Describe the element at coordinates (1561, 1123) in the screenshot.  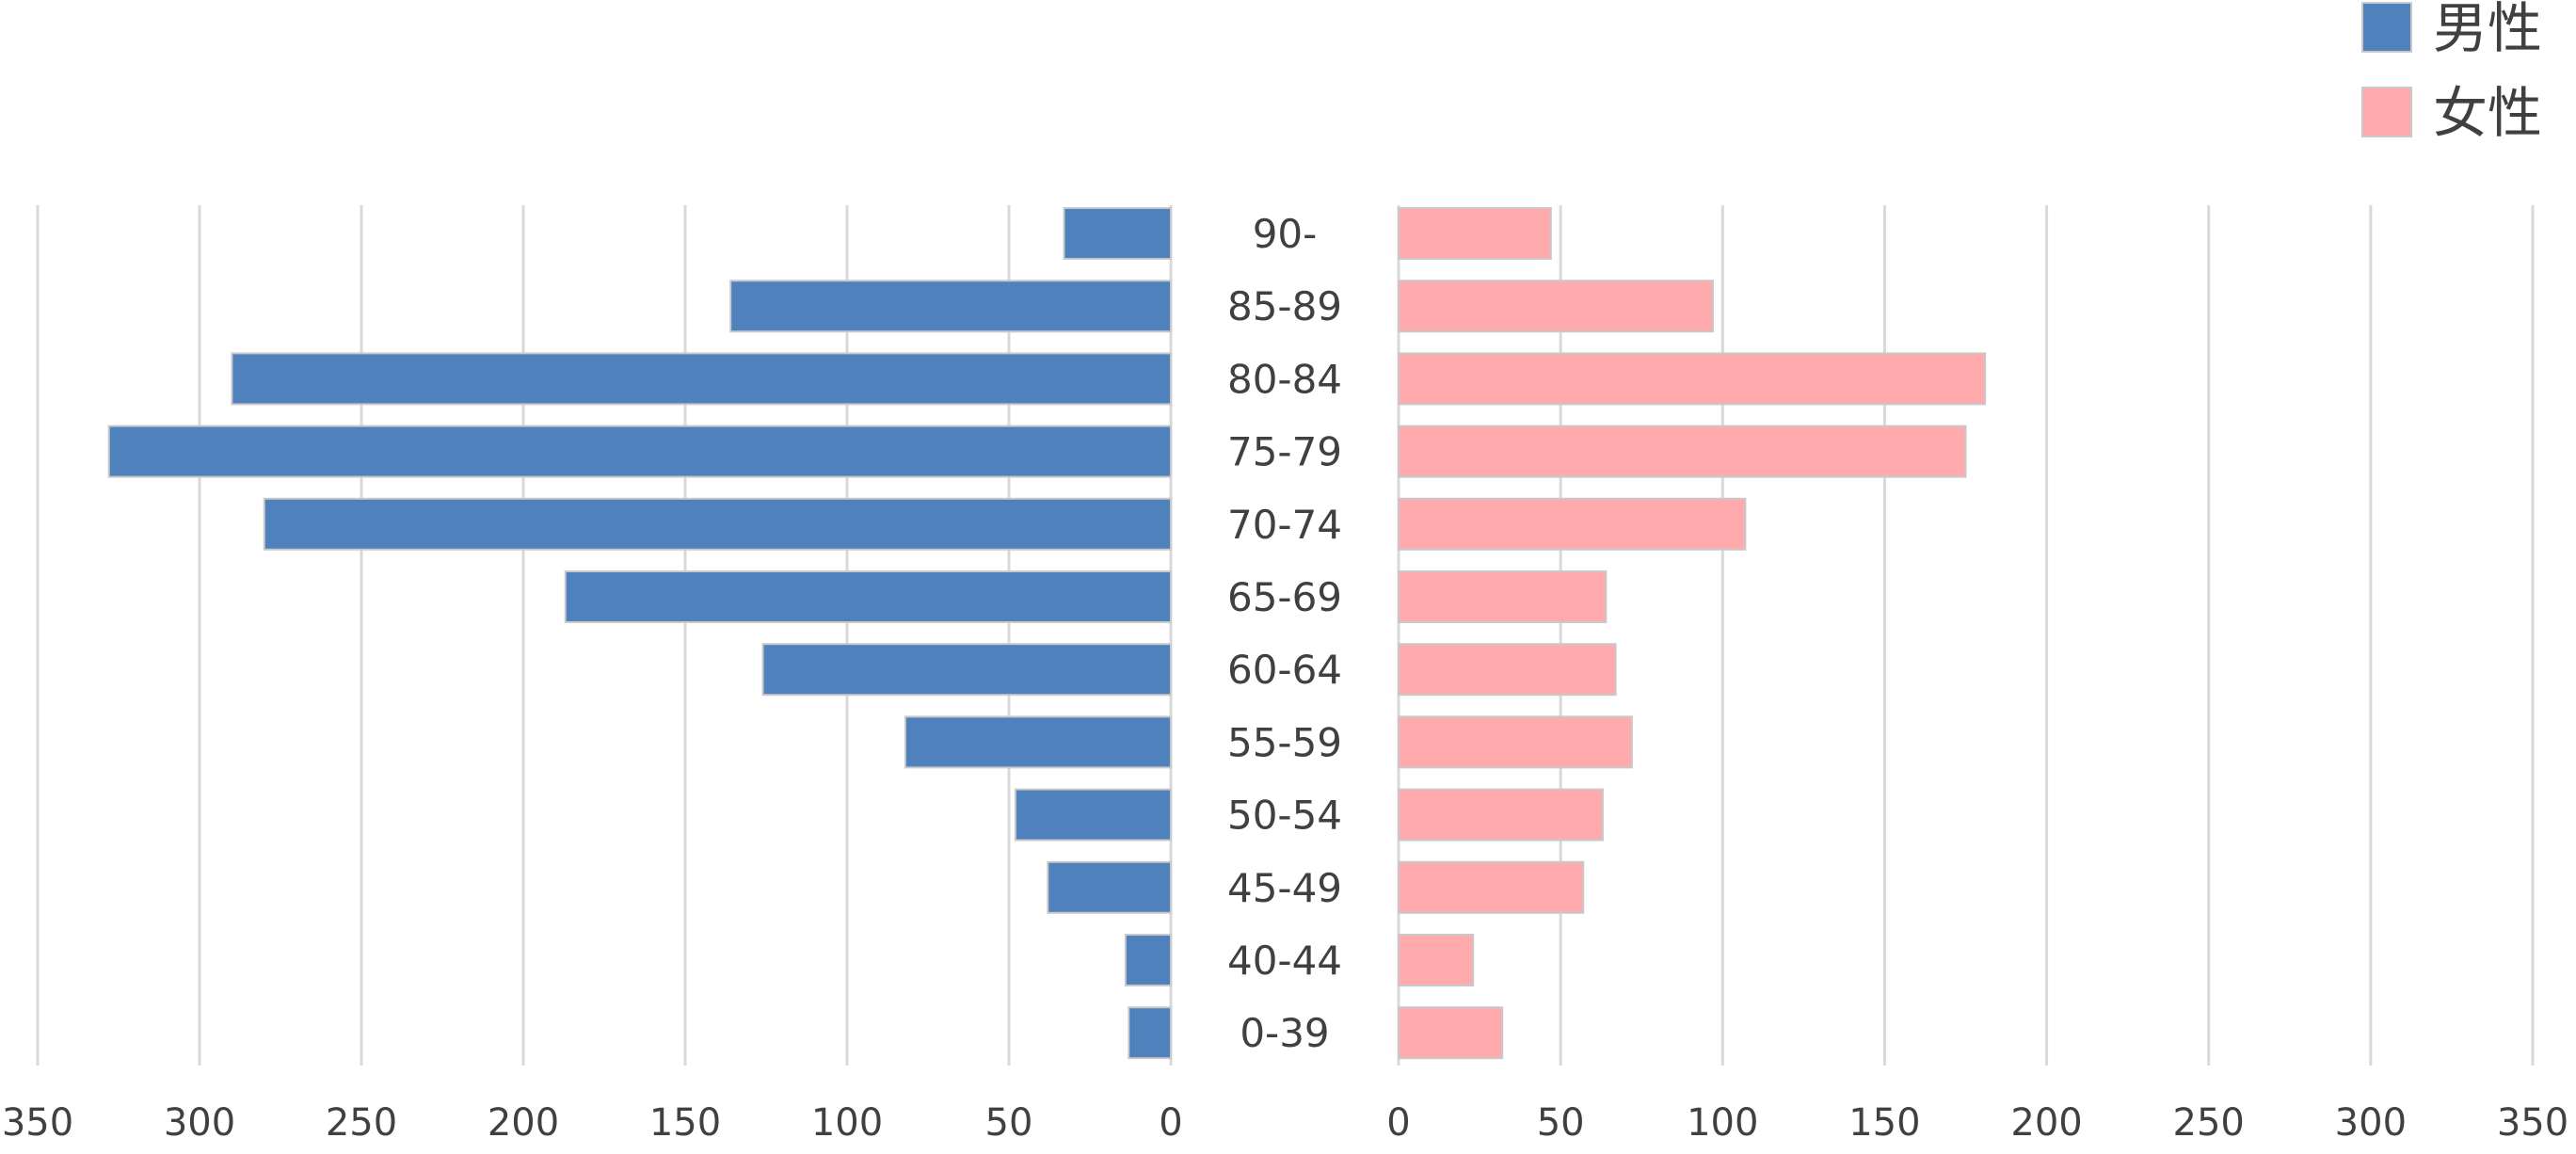
I see `x-tick-label-right: 50` at that location.